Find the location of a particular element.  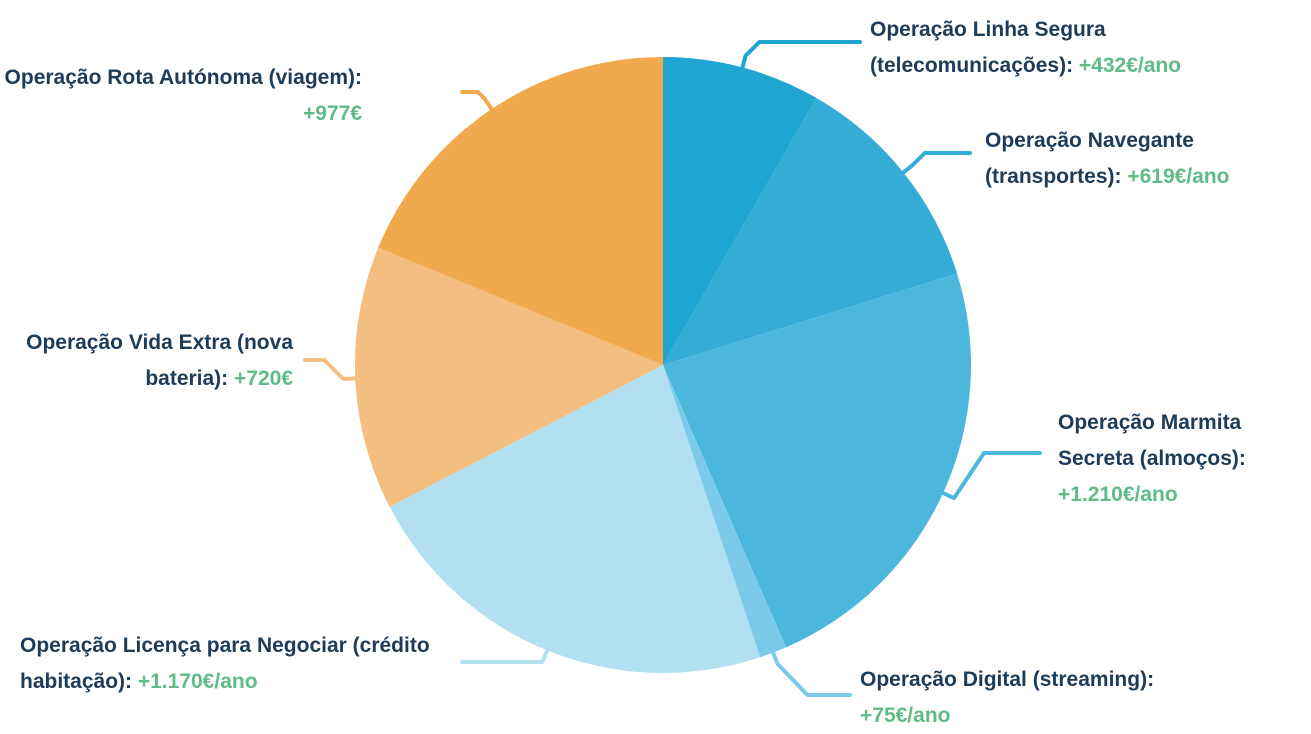

category-name: Operação Navegante (transportes): is located at coordinates (1089, 158).